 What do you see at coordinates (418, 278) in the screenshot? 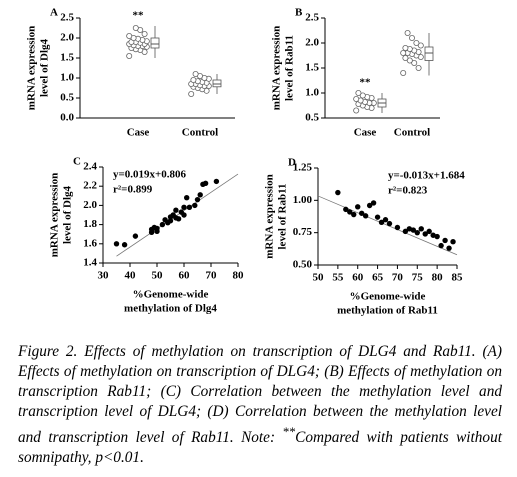
I see `x-tick-label: 75` at bounding box center [418, 278].